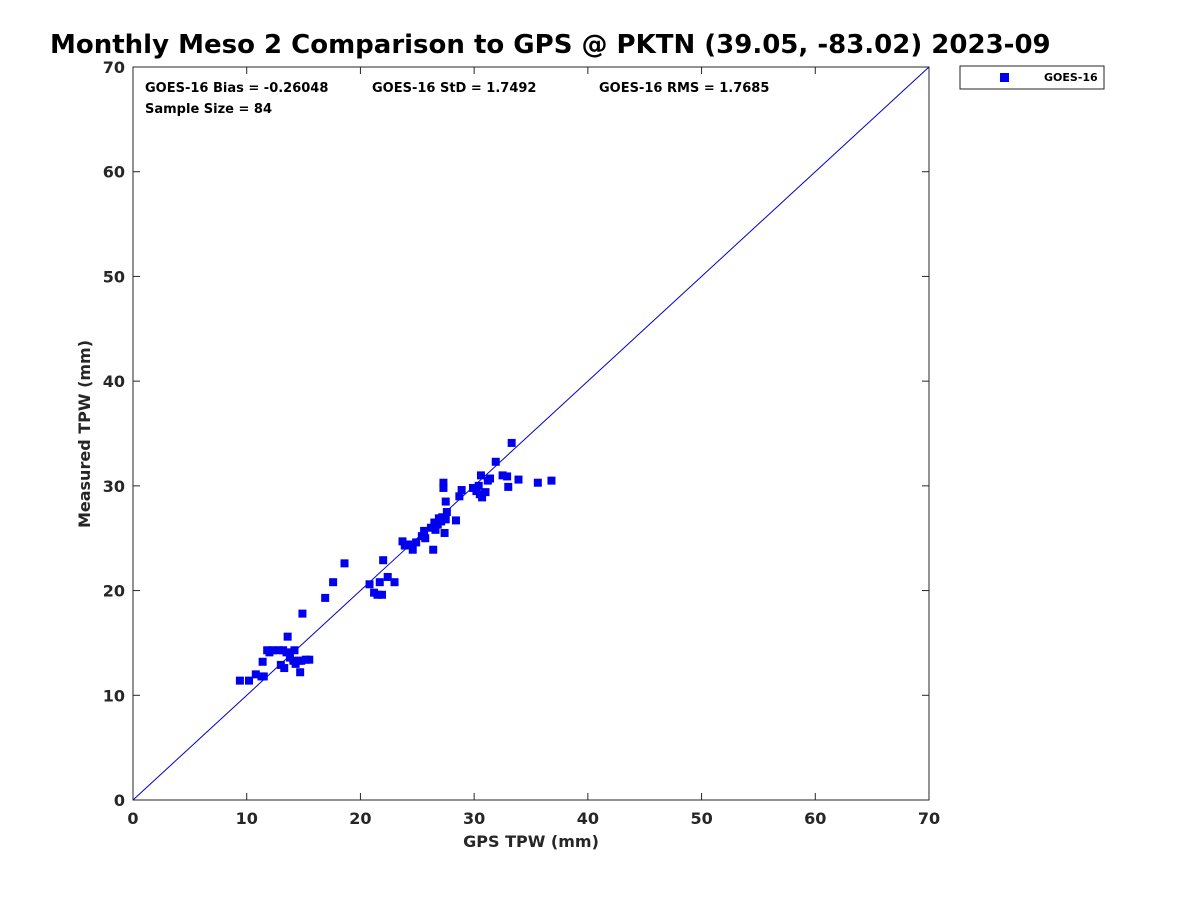 This screenshot has height=900, width=1200. Describe the element at coordinates (208, 109) in the screenshot. I see `sample-size-stat: Sample Size = 84` at that location.